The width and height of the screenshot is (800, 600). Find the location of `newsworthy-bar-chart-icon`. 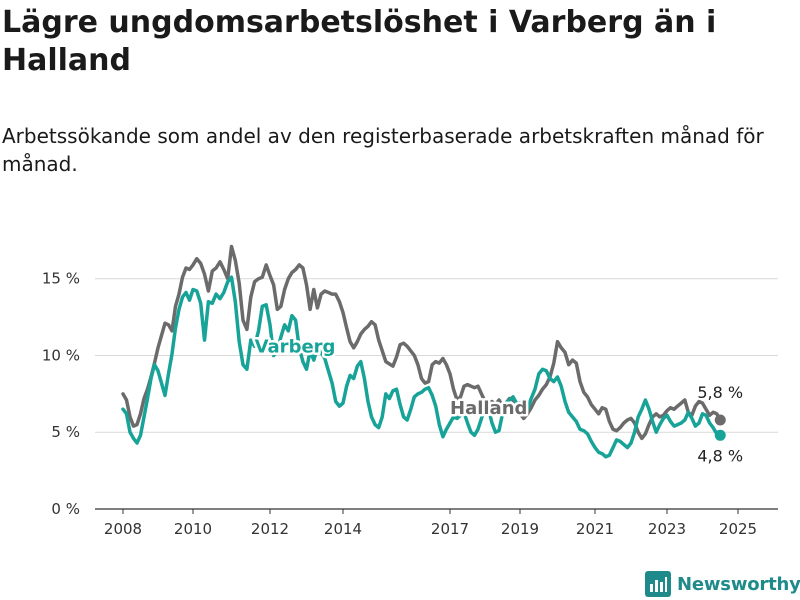

newsworthy-bar-chart-icon is located at coordinates (658, 584).